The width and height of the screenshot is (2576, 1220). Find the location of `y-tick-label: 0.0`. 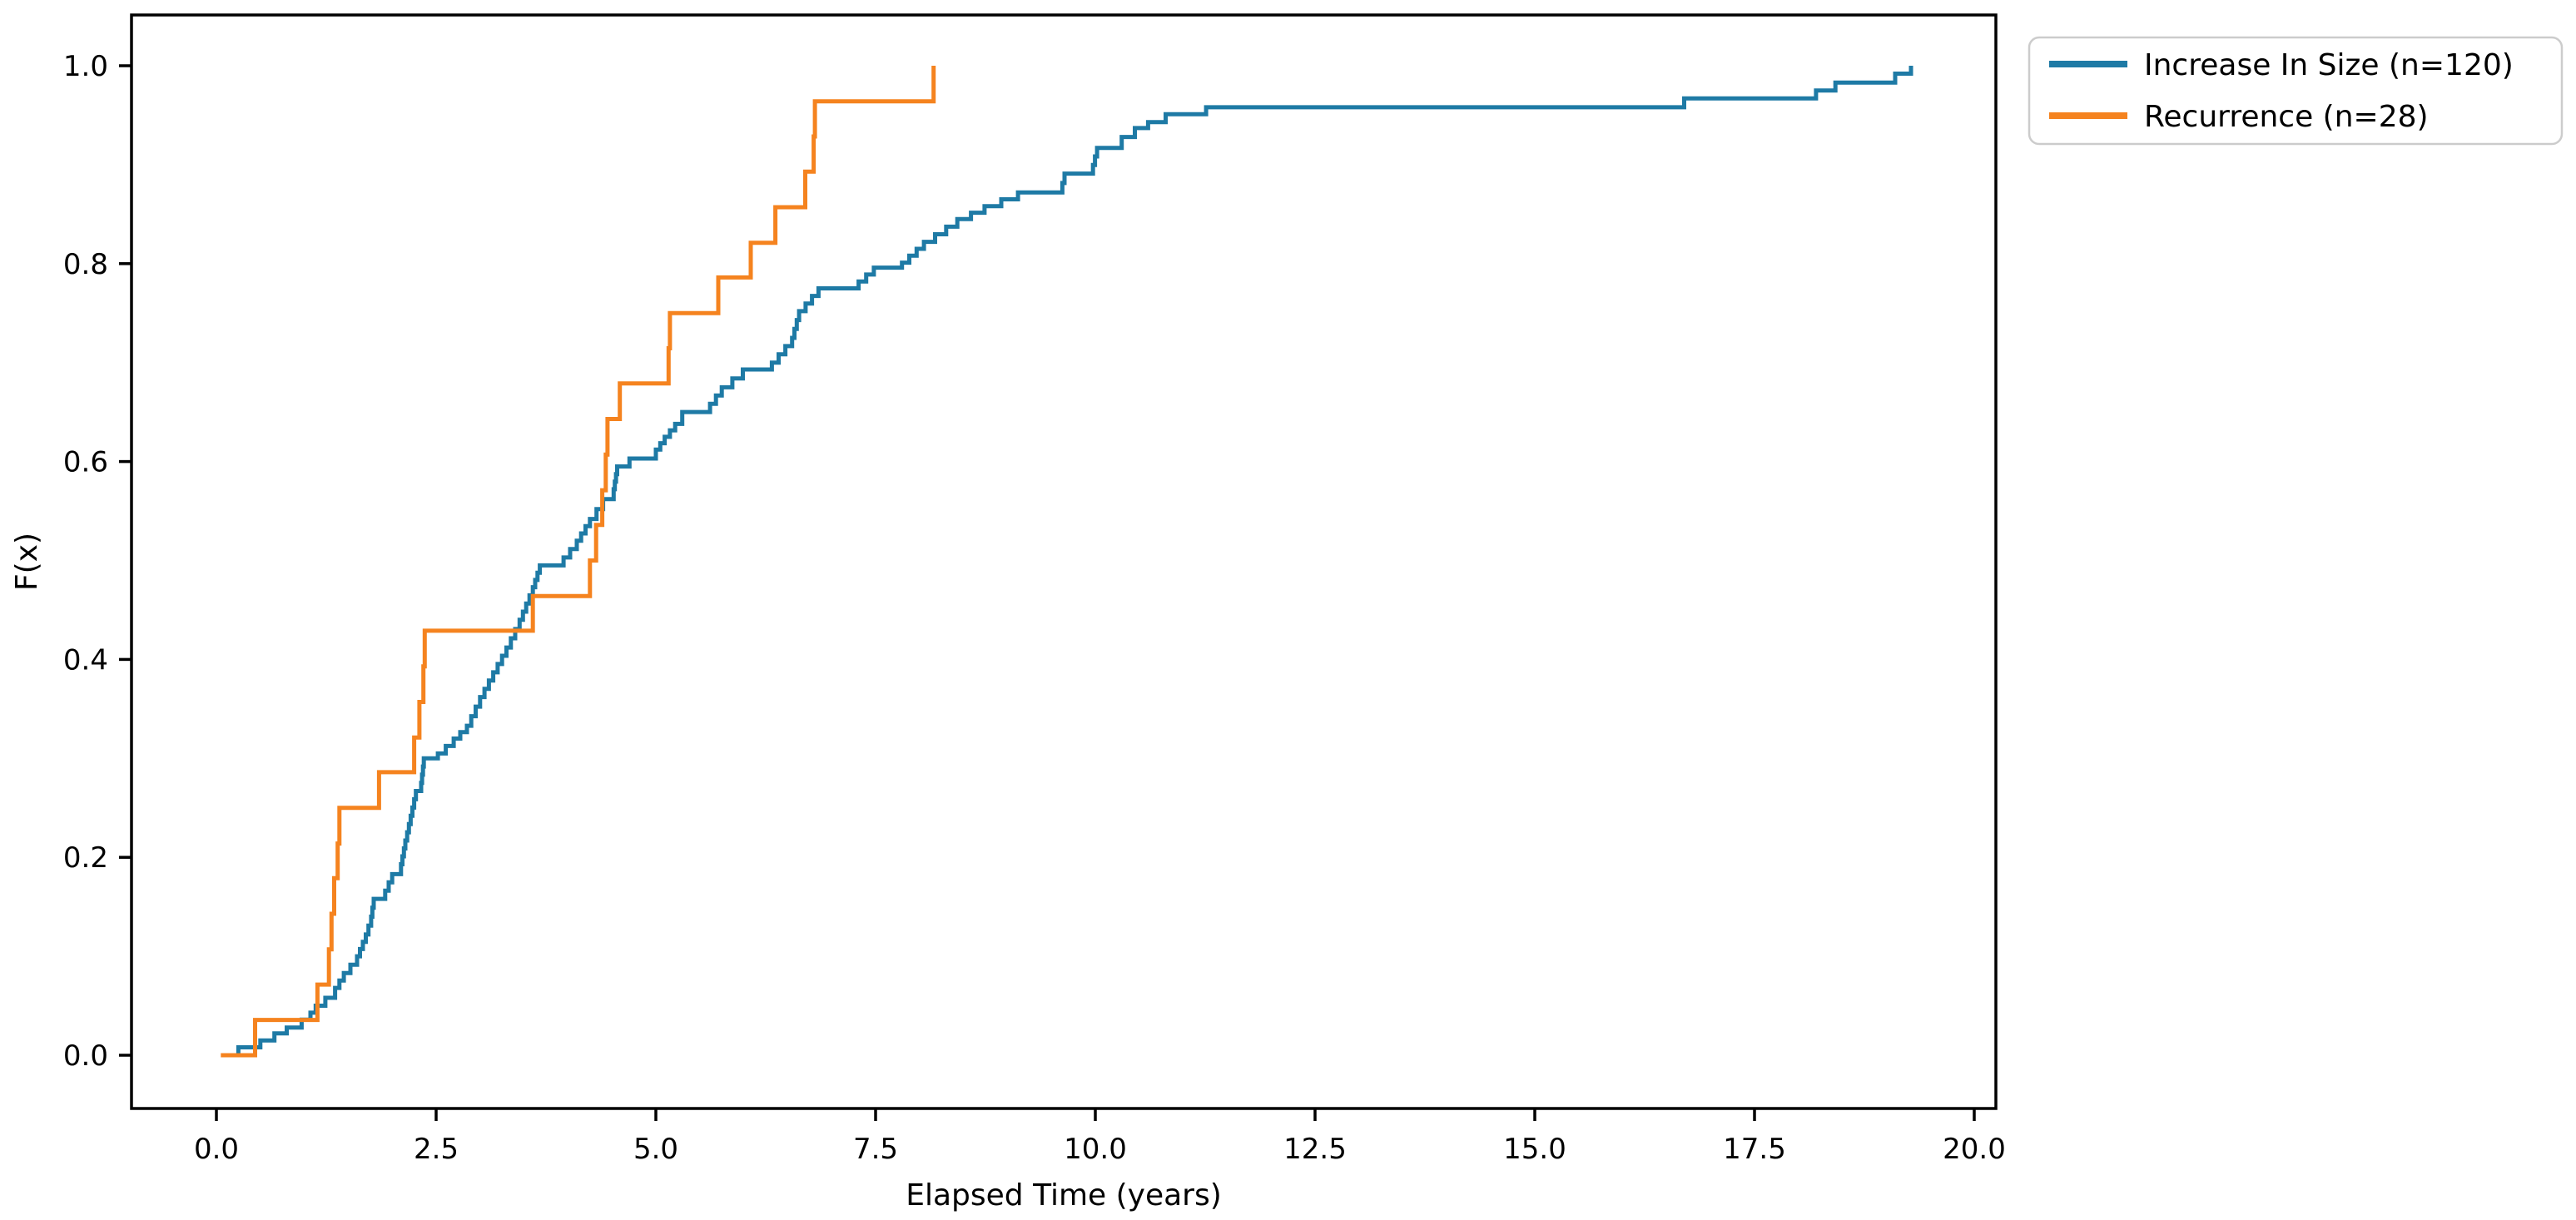

y-tick-label: 0.0 is located at coordinates (85, 1056).